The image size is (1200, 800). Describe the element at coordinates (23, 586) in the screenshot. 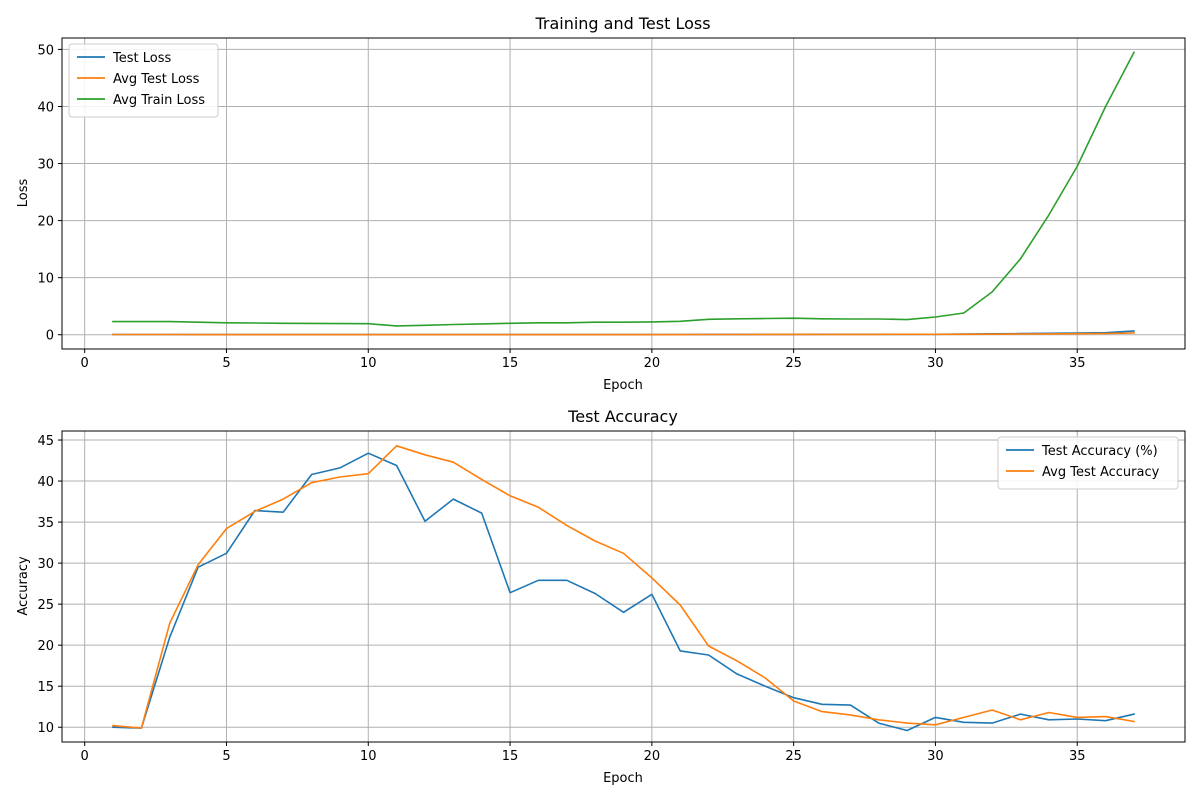

I see `y-axis-label: Accuracy` at that location.